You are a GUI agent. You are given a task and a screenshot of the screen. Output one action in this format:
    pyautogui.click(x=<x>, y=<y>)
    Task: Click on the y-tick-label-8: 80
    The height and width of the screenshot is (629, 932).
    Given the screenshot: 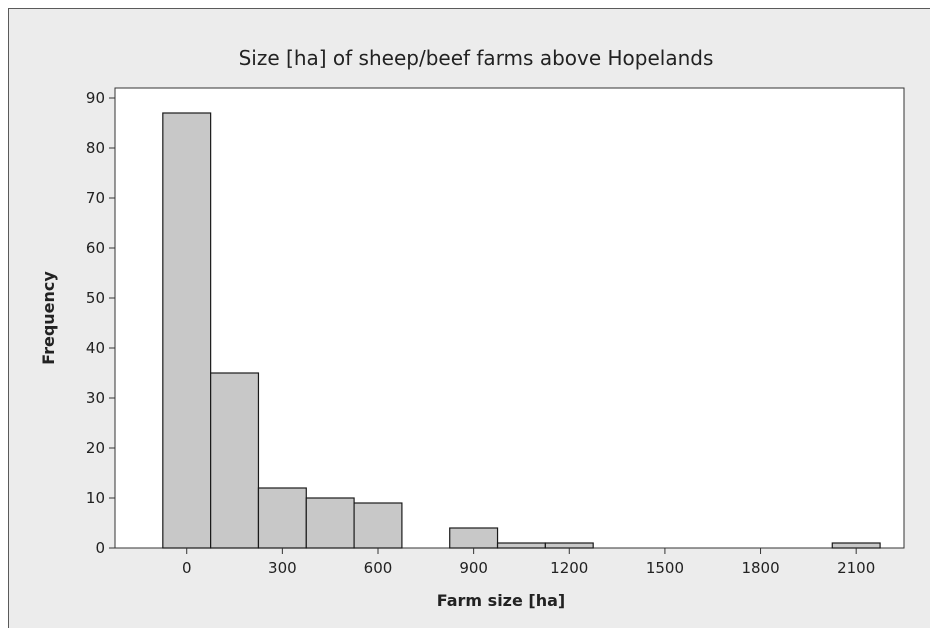 What is the action you would take?
    pyautogui.click(x=95, y=148)
    